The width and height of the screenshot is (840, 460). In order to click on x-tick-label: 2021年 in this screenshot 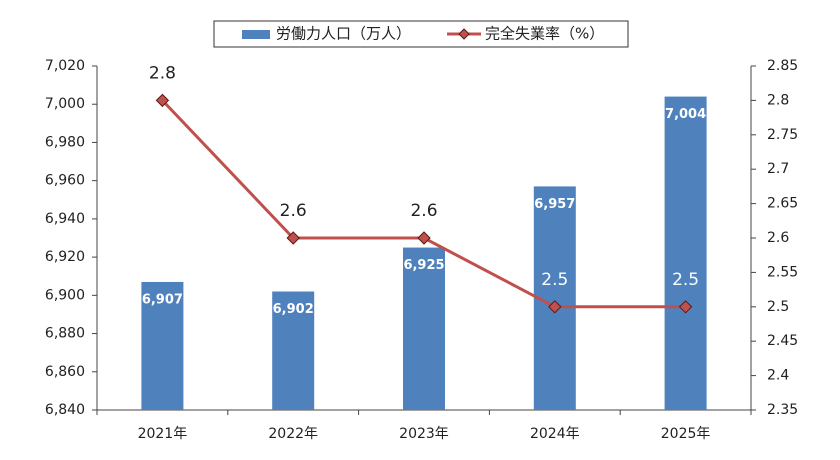, I will do `click(163, 434)`.